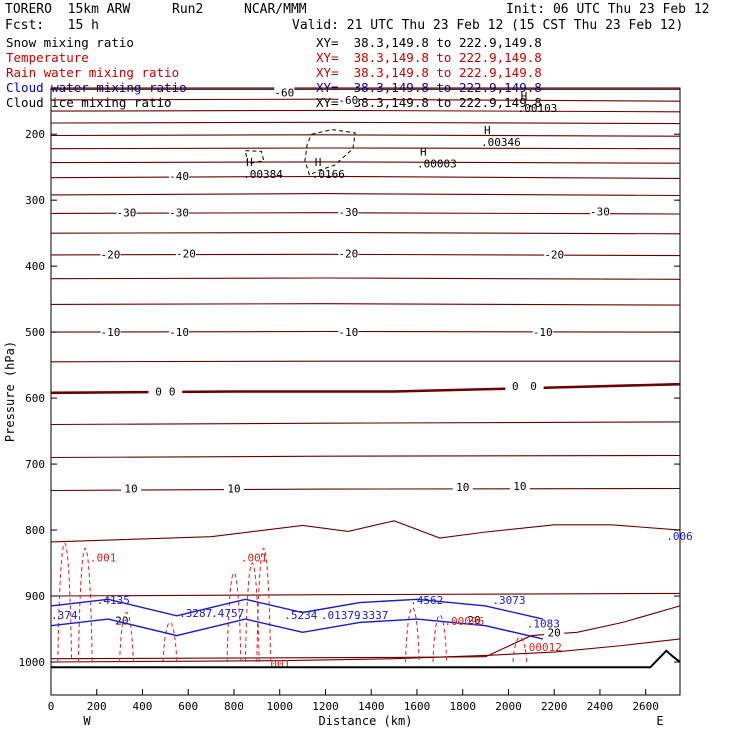 This screenshot has width=740, height=740. I want to click on header-fcst: Fcst: 15 h, so click(52, 25).